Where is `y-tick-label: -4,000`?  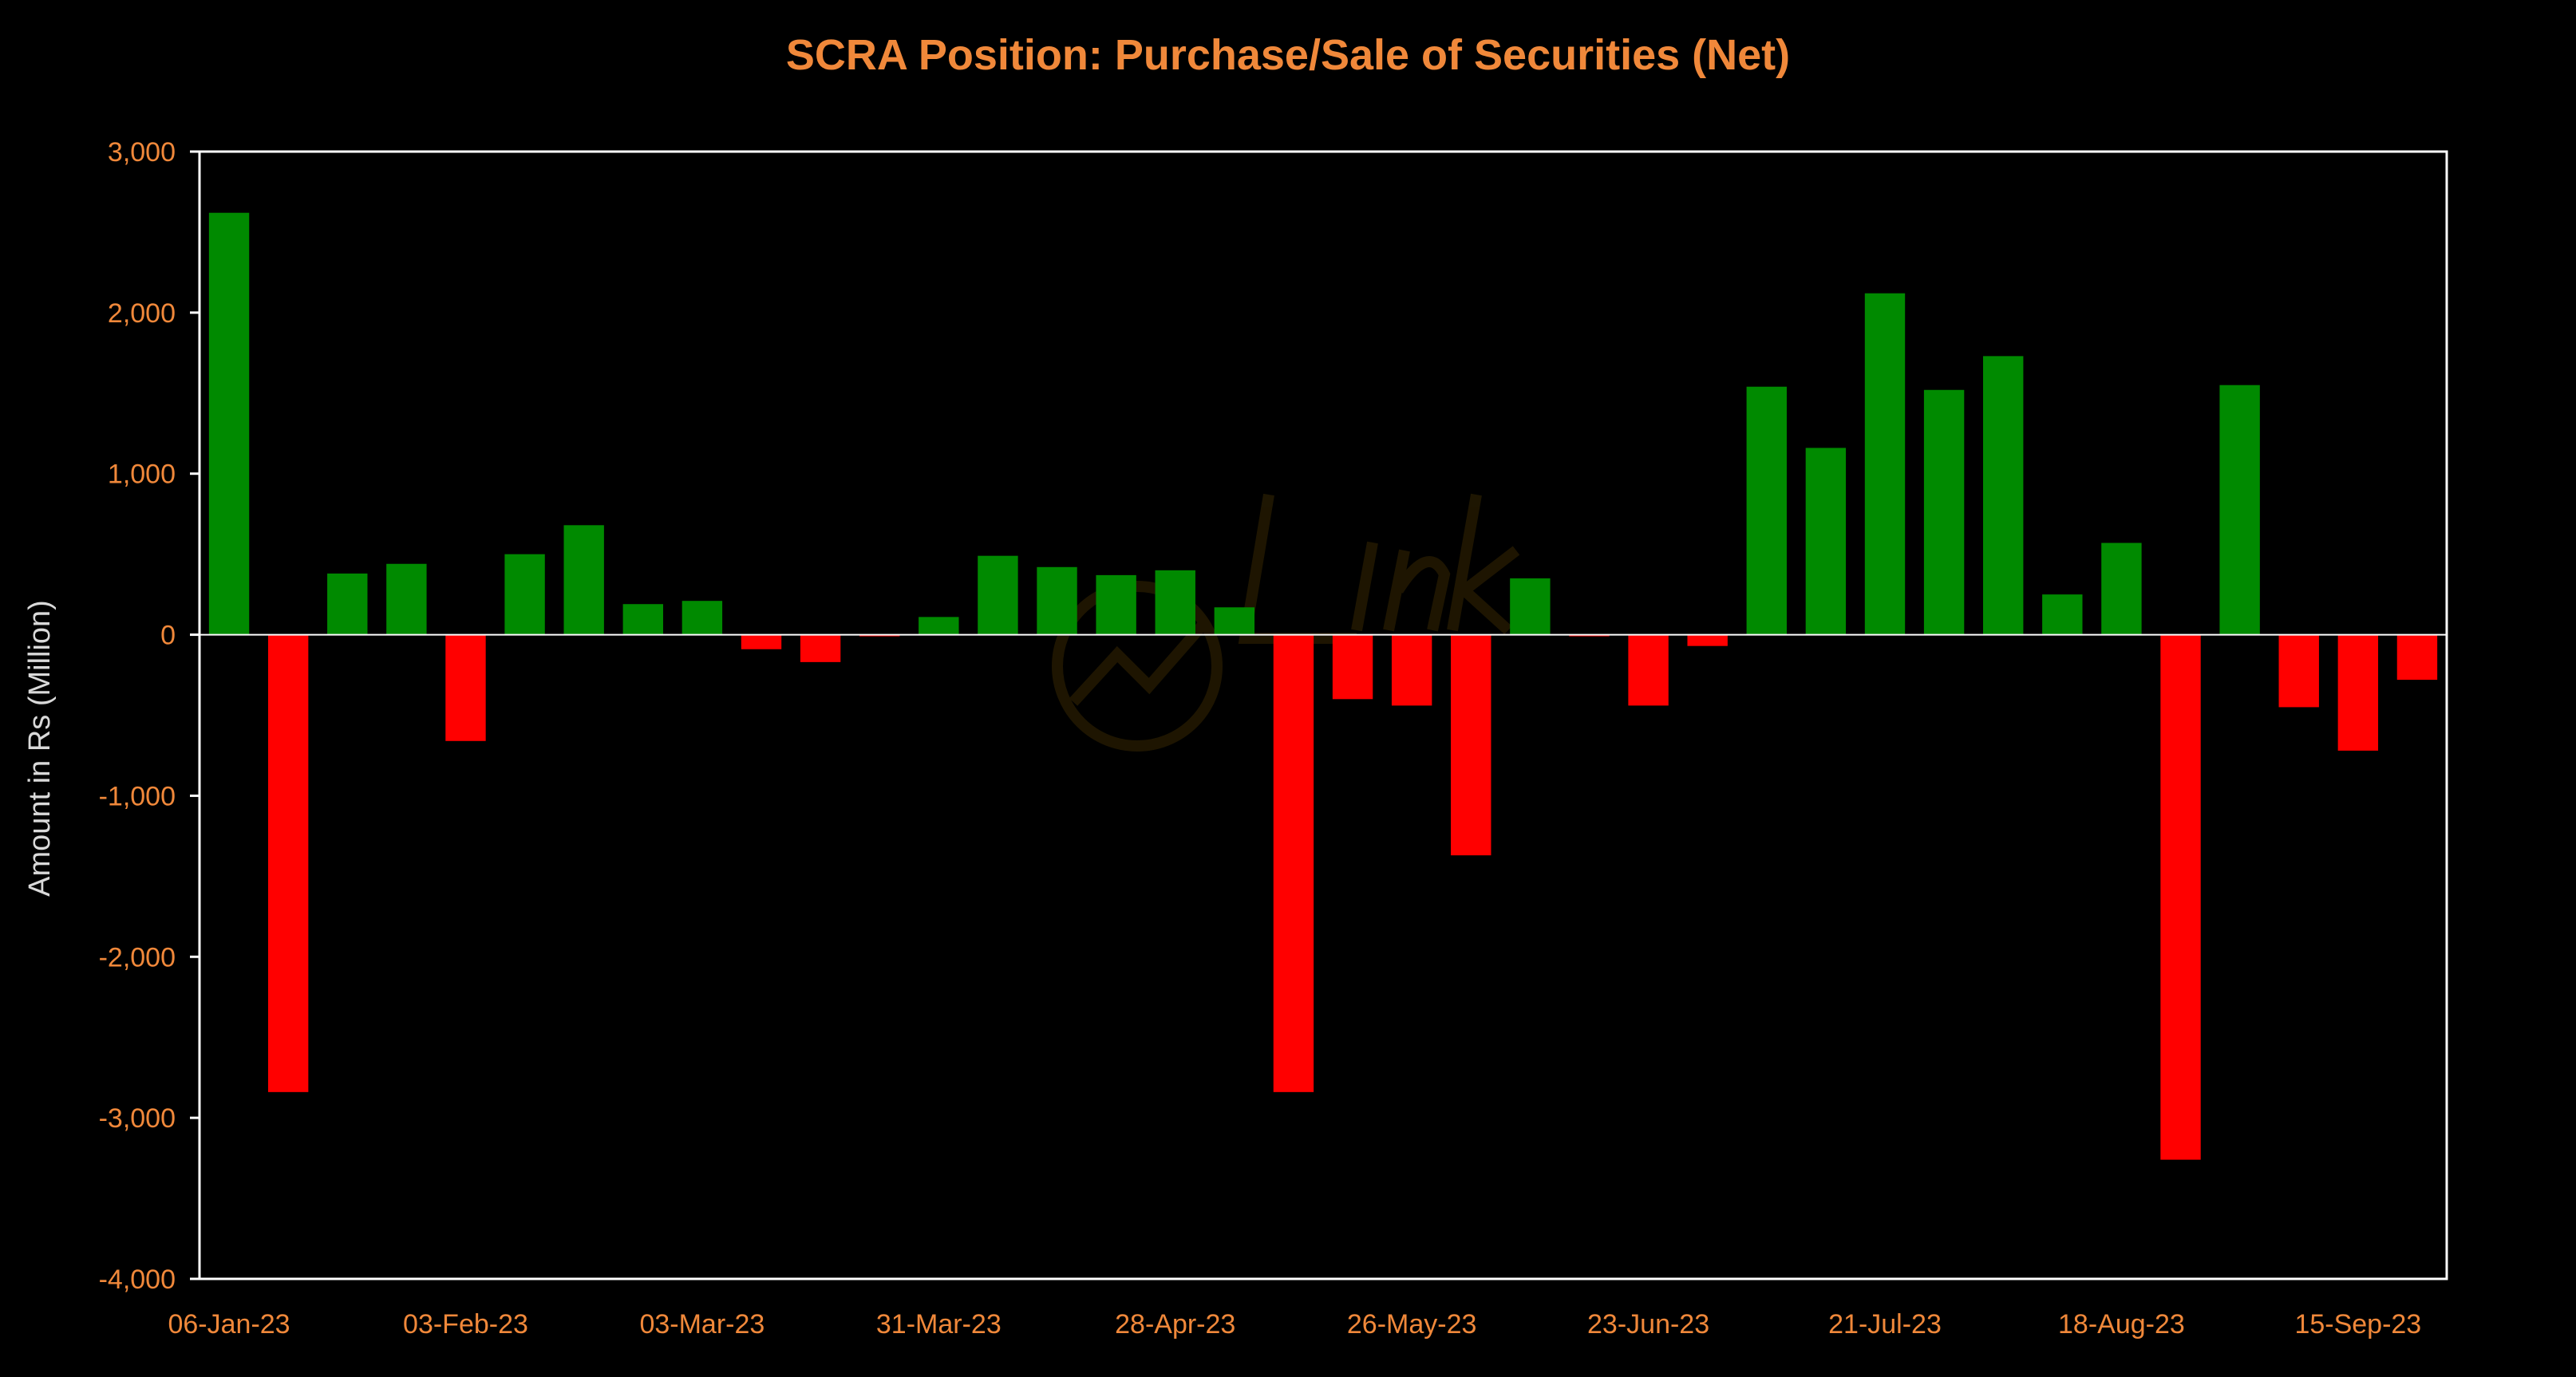 y-tick-label: -4,000 is located at coordinates (137, 1280).